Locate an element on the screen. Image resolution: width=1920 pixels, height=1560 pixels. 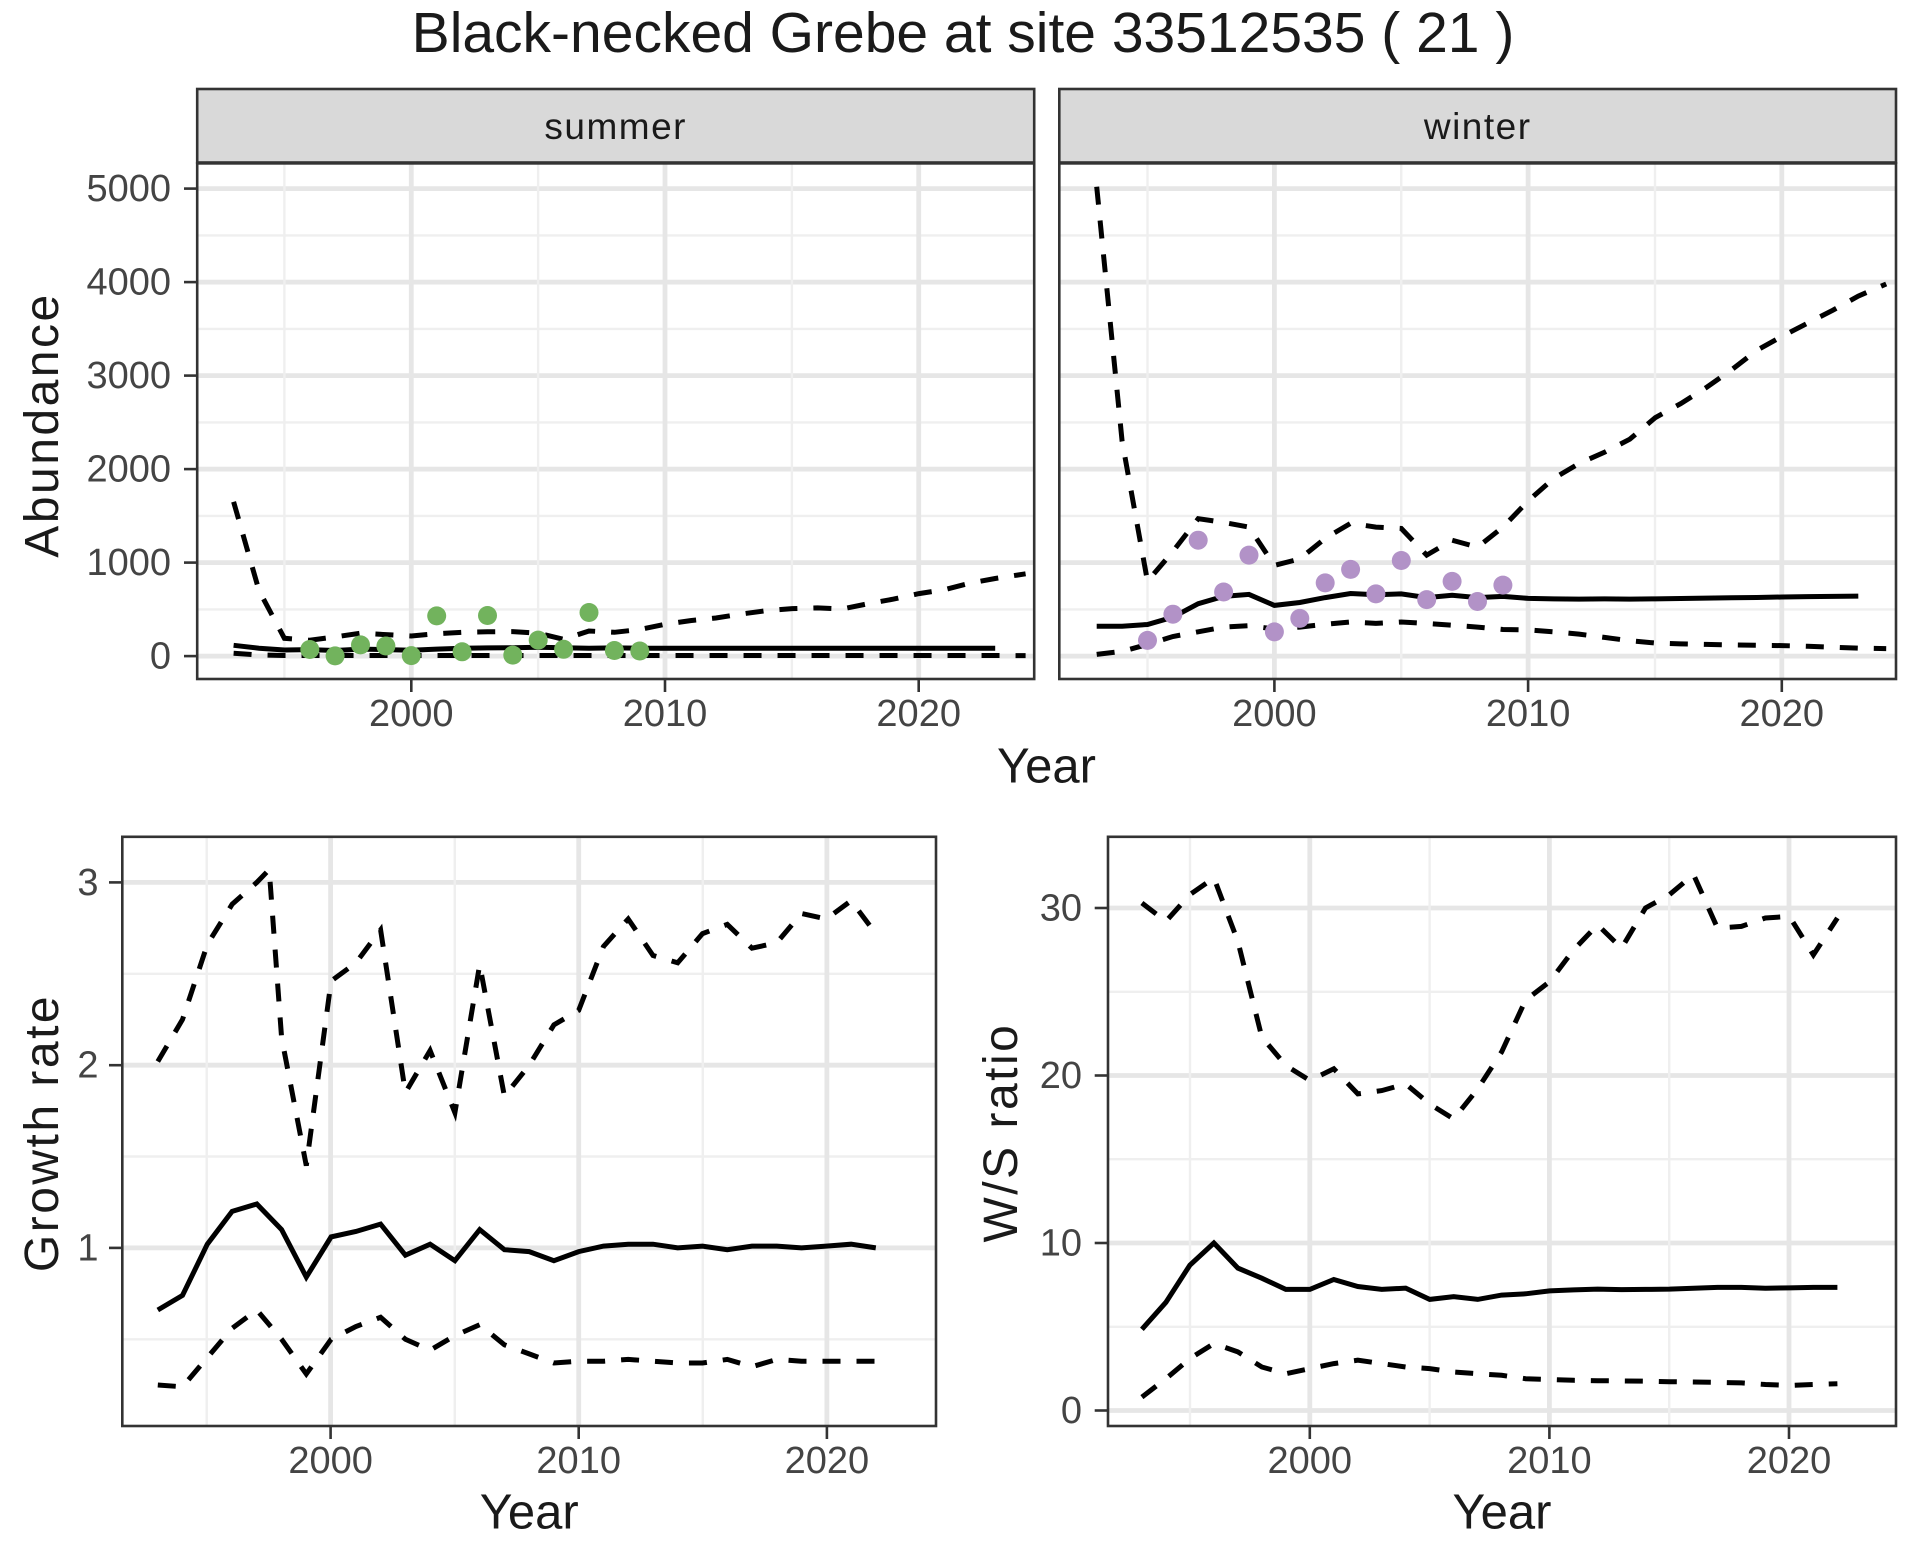
svg-text: 10 is located at coordinates (1061, 1244).